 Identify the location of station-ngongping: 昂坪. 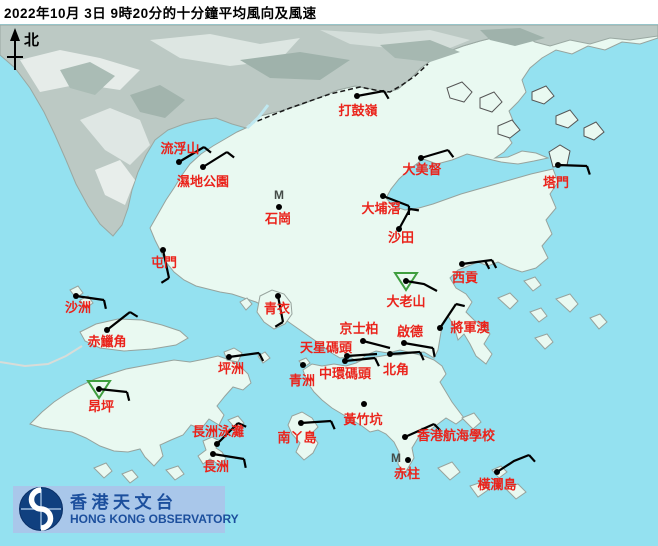
(108, 397).